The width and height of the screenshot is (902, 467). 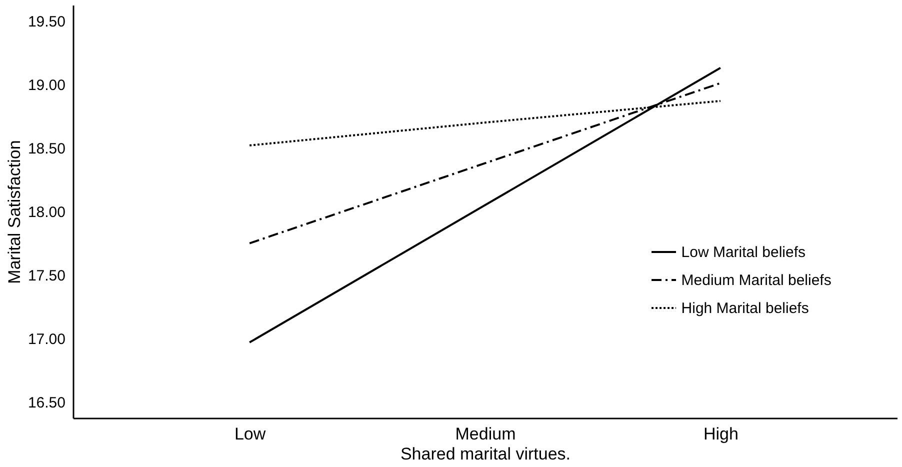 What do you see at coordinates (745, 308) in the screenshot?
I see `legend-label: High Marital beliefs` at bounding box center [745, 308].